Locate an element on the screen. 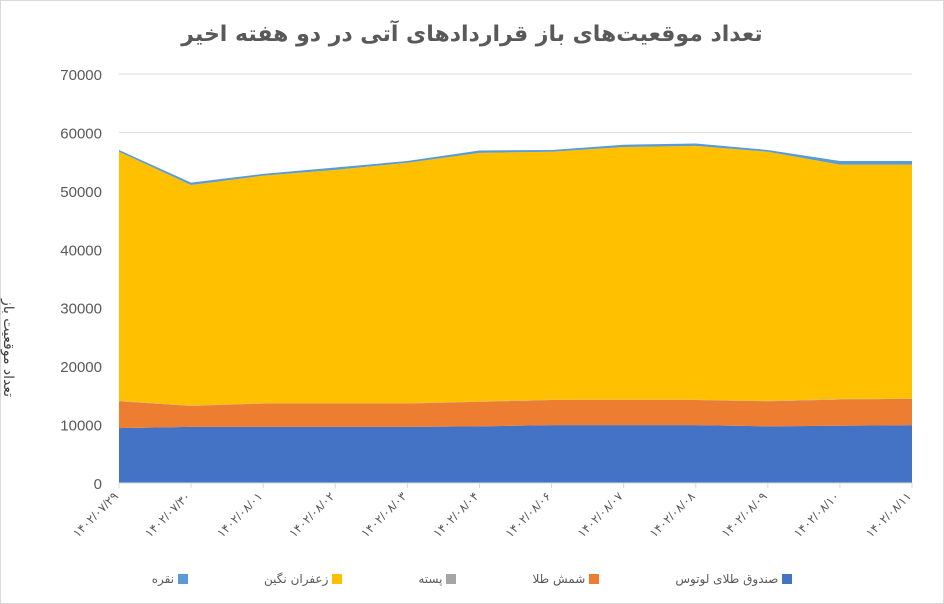 The width and height of the screenshot is (944, 604). x-tick-label: ۱۴۰۲/۰۸/۰۹ is located at coordinates (744, 514).